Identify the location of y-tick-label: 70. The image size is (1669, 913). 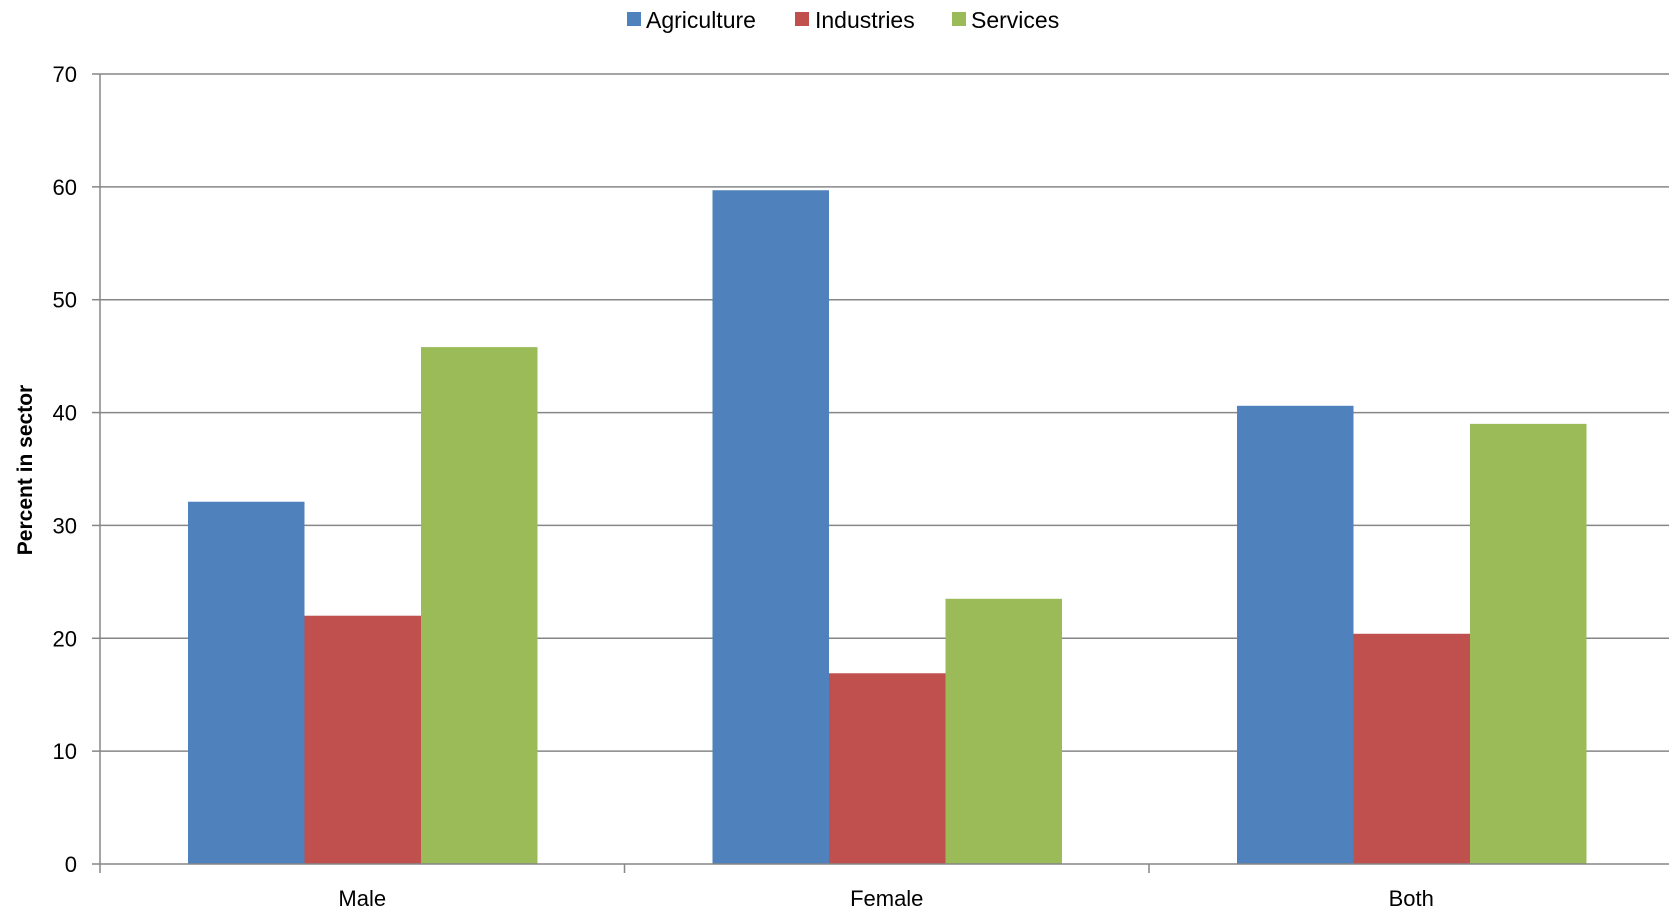
(65, 74).